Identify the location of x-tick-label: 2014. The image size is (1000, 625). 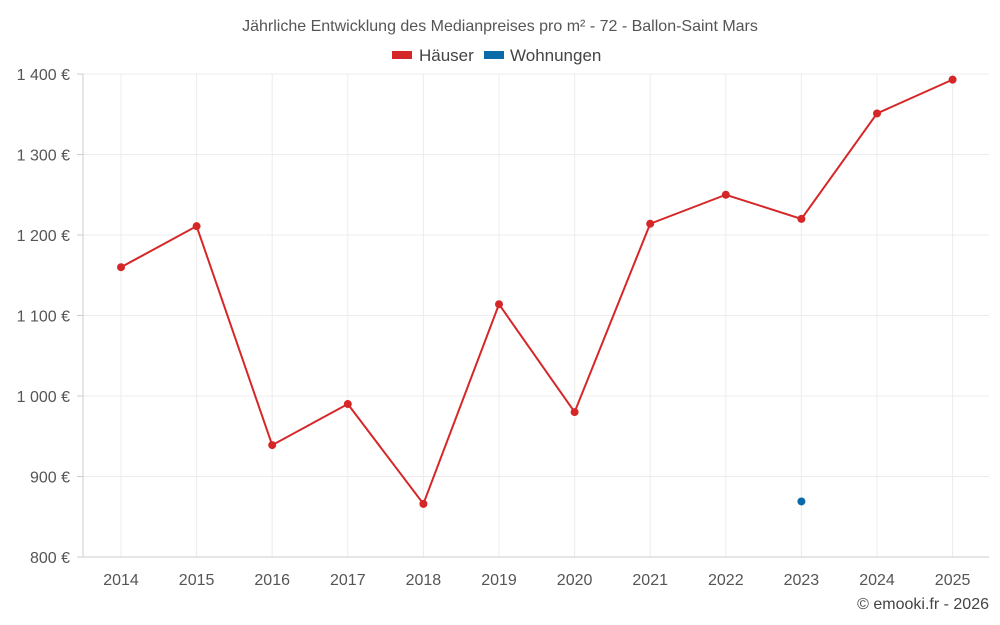
(121, 580).